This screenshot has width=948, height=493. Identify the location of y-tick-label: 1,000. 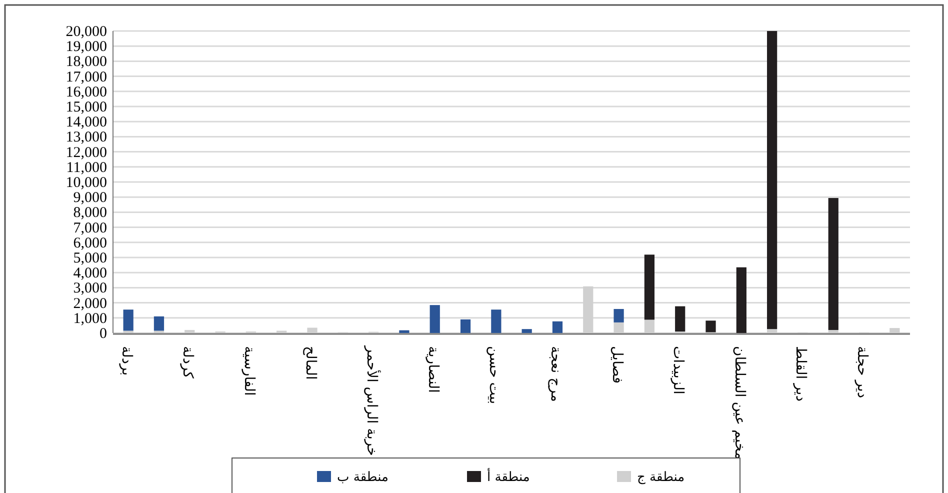
(90, 318).